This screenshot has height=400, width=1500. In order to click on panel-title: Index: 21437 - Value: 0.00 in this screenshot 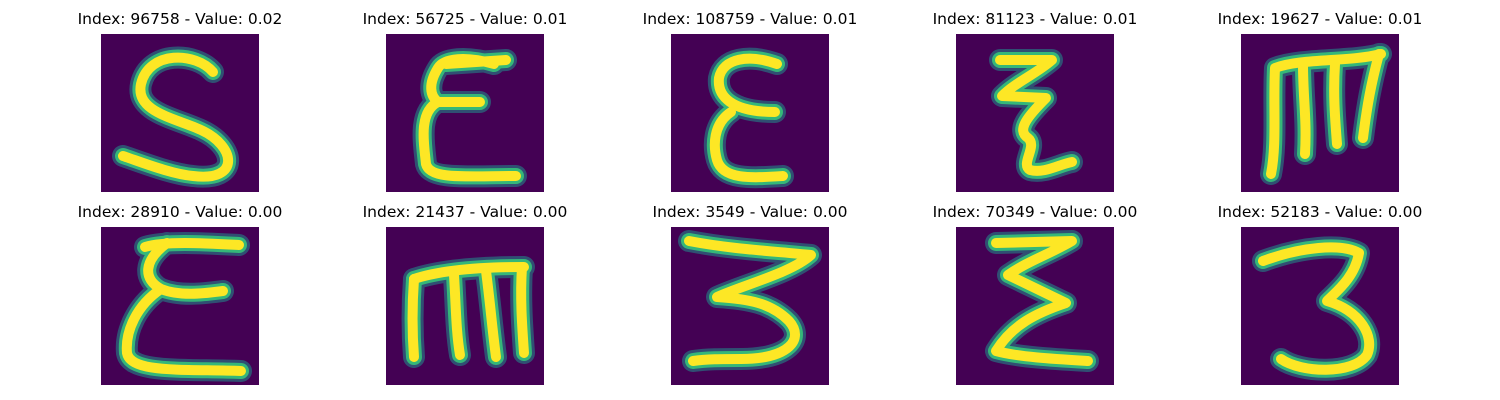, I will do `click(465, 212)`.